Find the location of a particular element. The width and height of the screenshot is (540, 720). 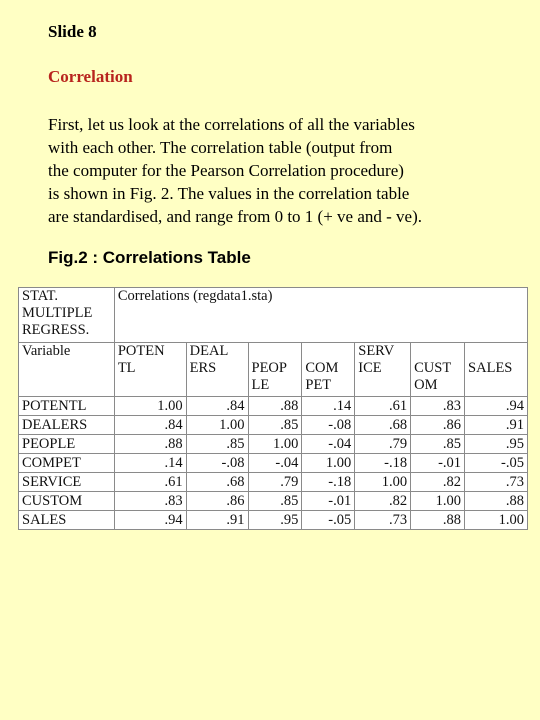

column-header-line: OM is located at coordinates (426, 385).